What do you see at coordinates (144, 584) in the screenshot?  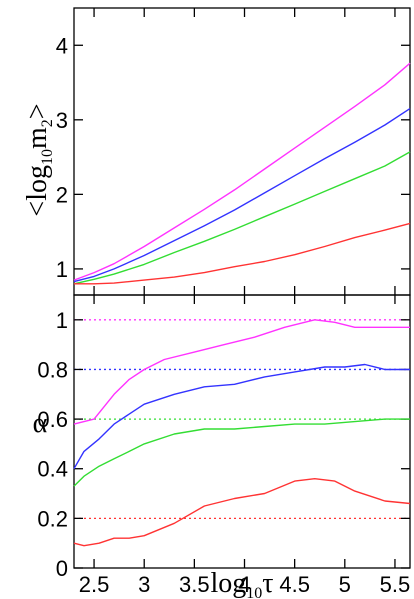 I see `x-tick-label: 3` at bounding box center [144, 584].